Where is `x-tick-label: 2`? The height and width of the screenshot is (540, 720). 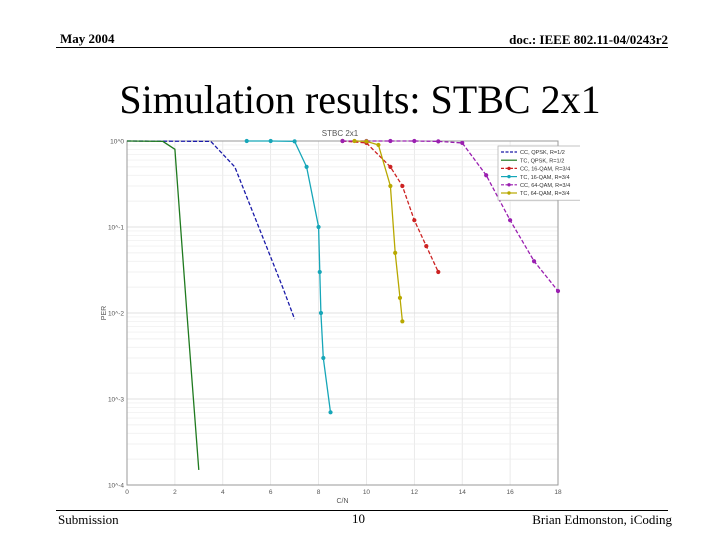
x-tick-label: 2 is located at coordinates (175, 492).